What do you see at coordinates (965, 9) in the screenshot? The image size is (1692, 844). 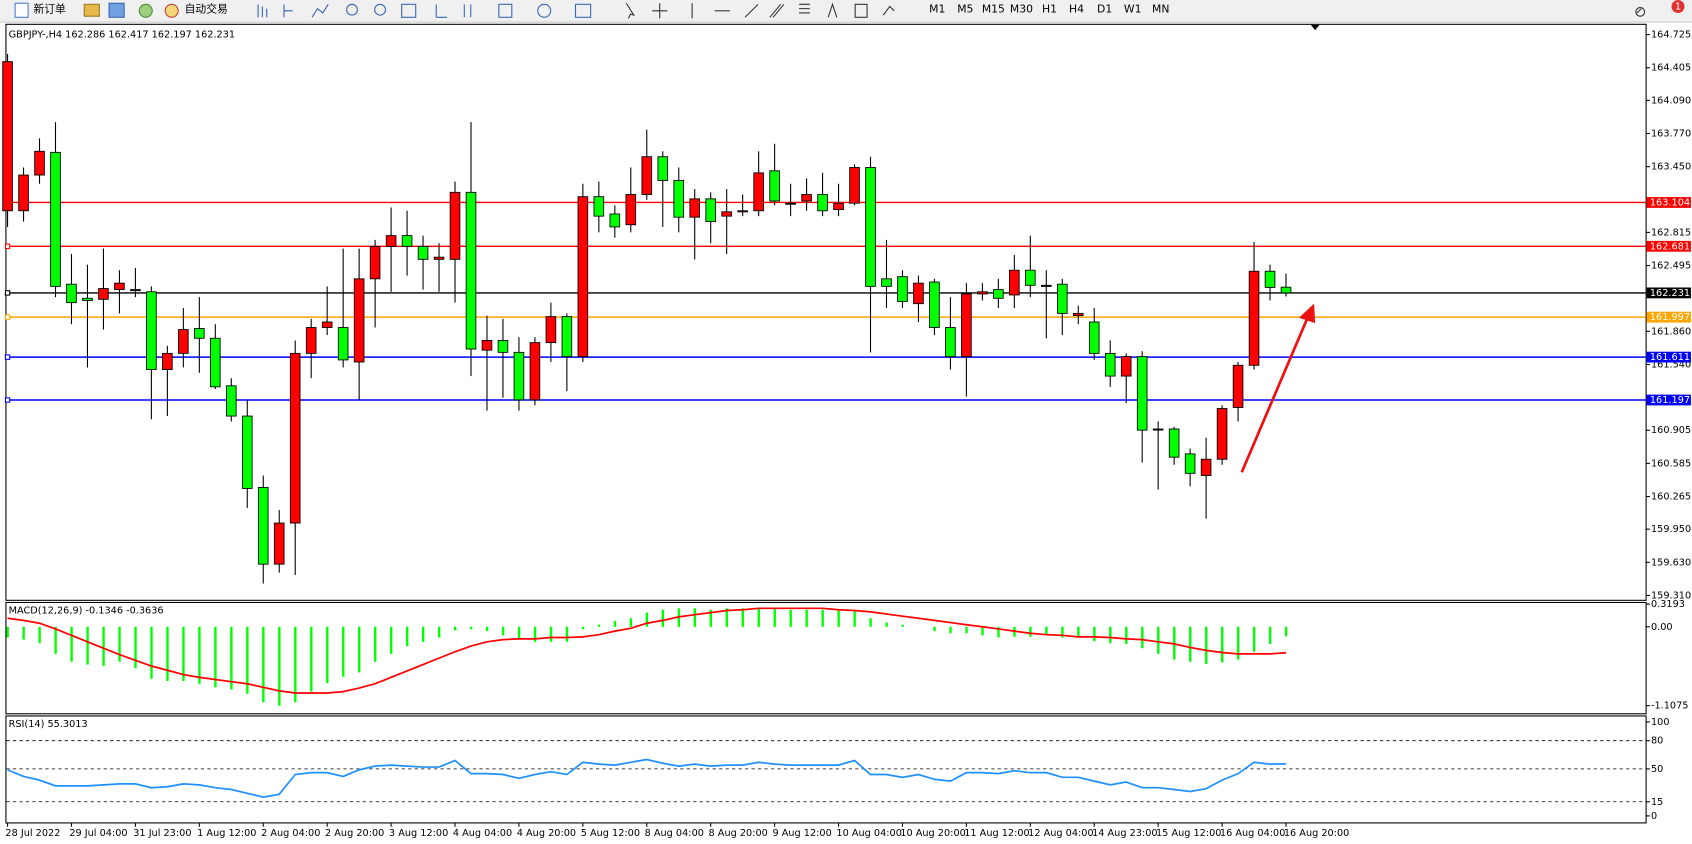 I see `timeframe-button: M5` at bounding box center [965, 9].